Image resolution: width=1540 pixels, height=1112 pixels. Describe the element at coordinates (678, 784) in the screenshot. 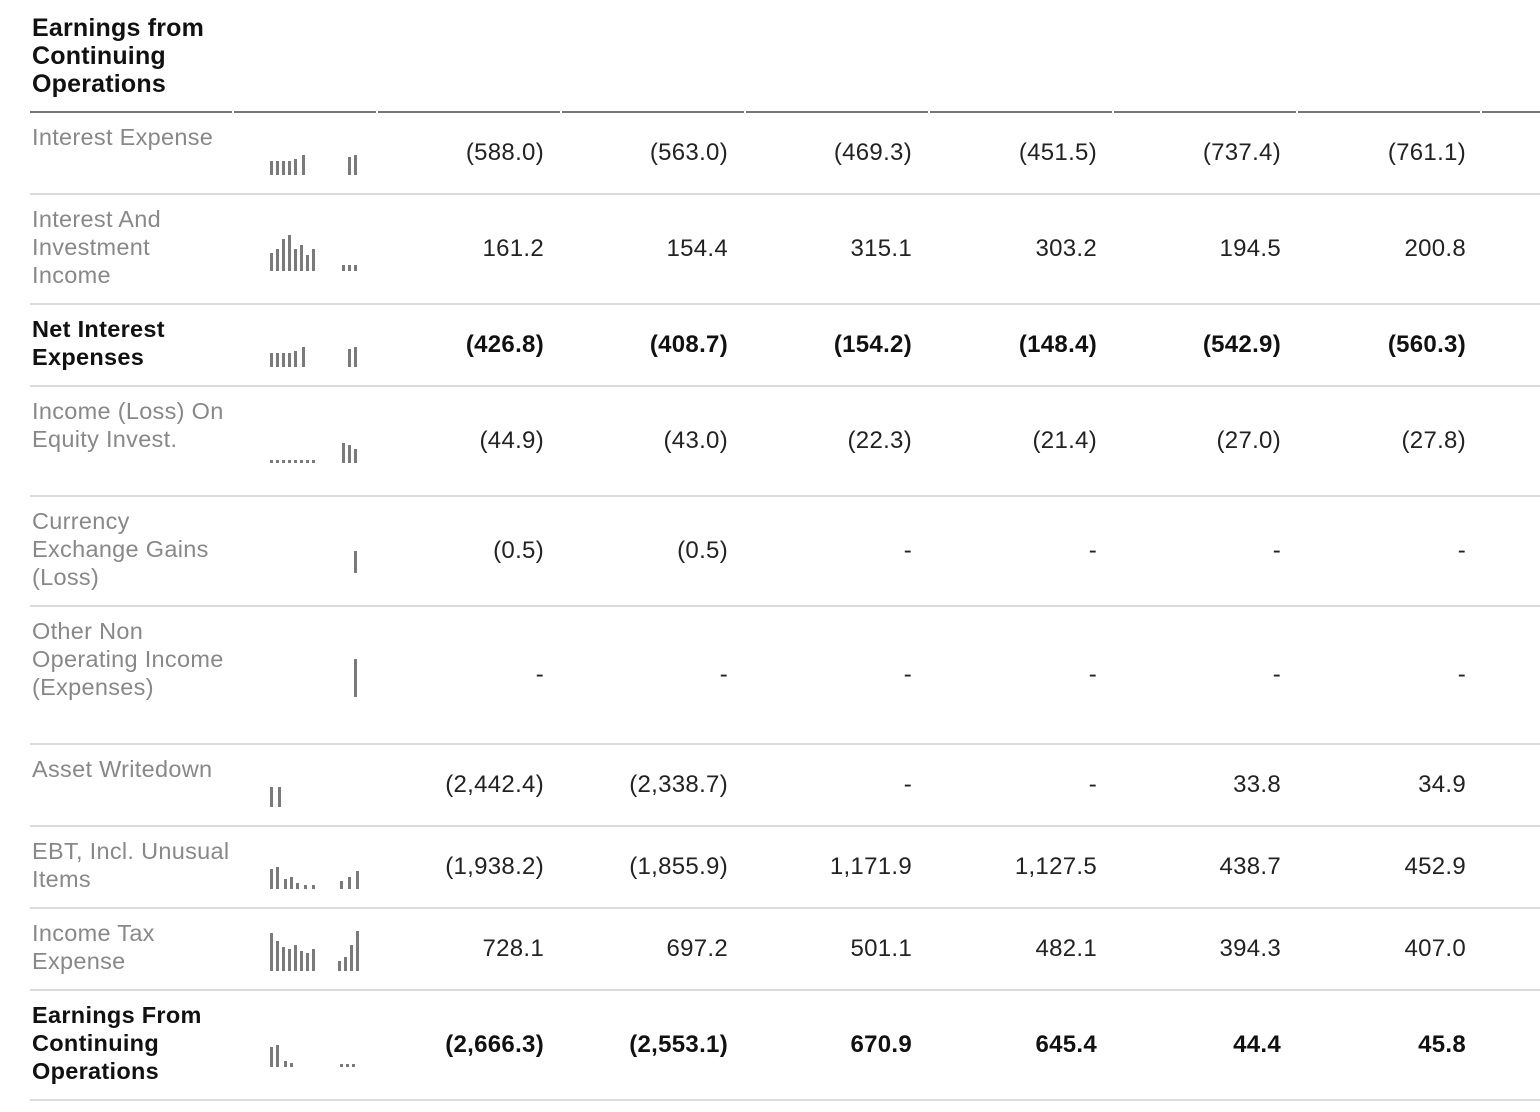

I see `value-cell: (2,338.7)` at that location.